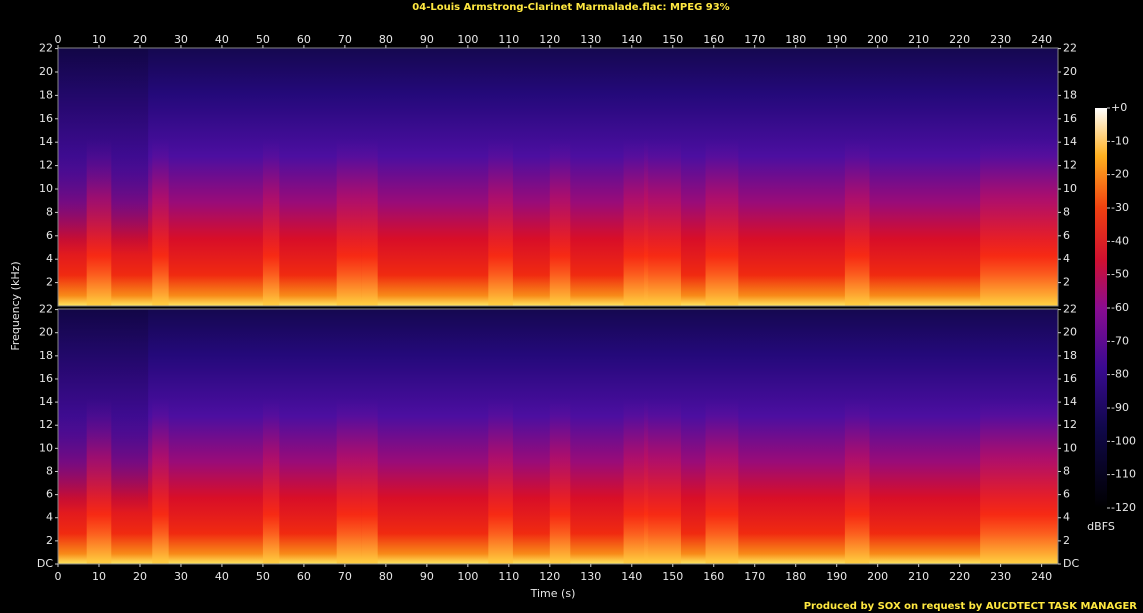 The image size is (1143, 613). What do you see at coordinates (553, 593) in the screenshot?
I see `x-axis-label: Time (s)` at bounding box center [553, 593].